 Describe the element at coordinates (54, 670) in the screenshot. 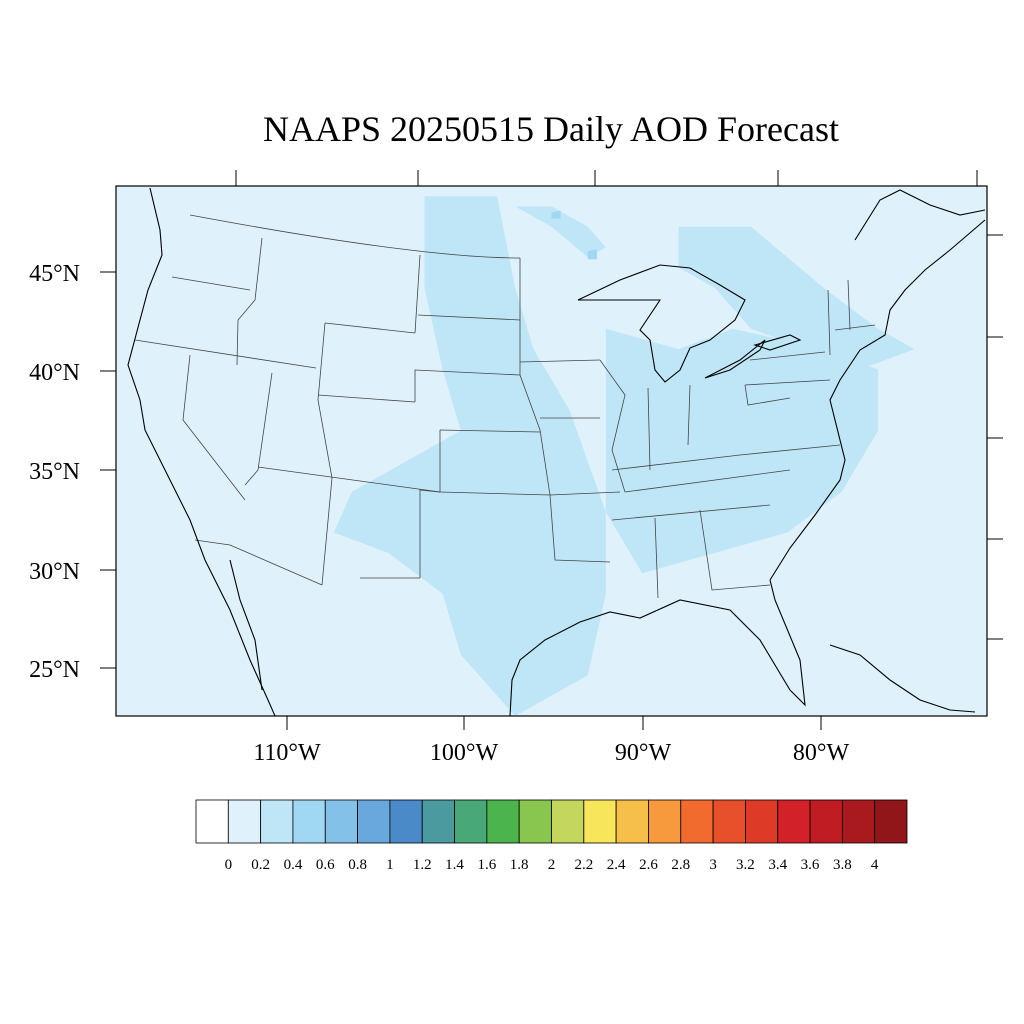

I see `lat-label: 25°N` at that location.